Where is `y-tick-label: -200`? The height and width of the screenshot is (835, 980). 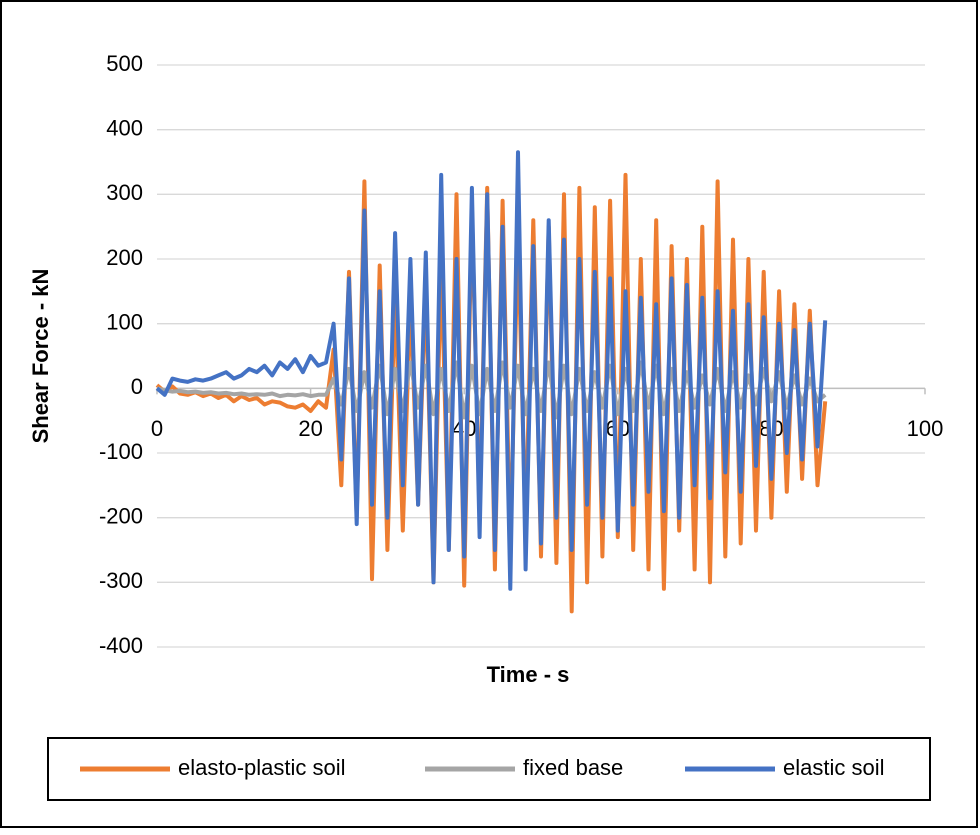 y-tick-label: -200 is located at coordinates (121, 515).